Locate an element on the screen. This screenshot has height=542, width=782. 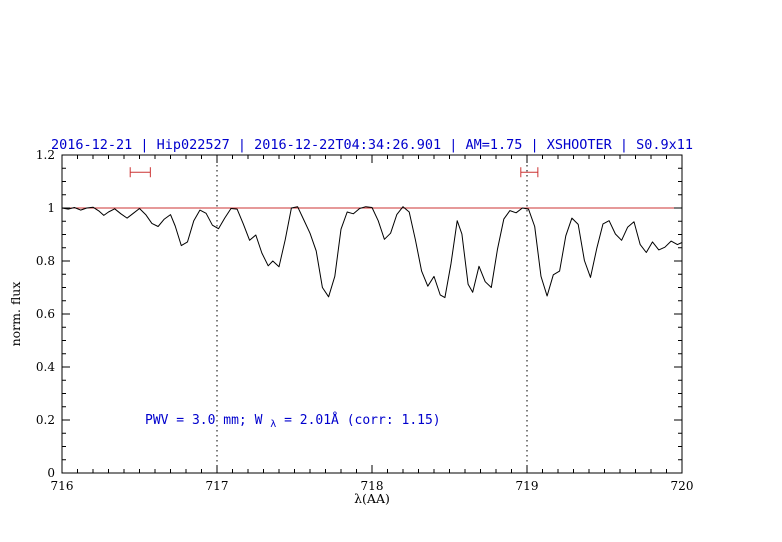
svg-text: 0.8 is located at coordinates (45, 261).